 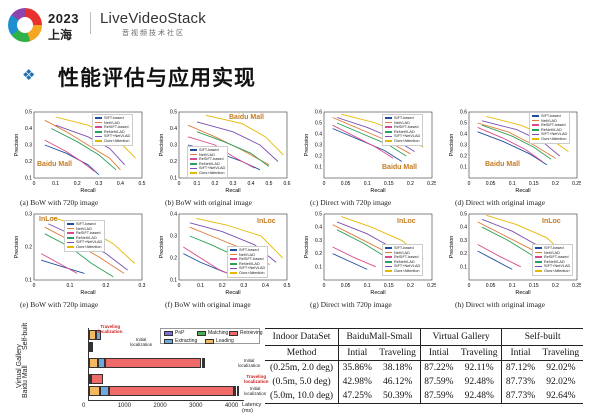 I want to click on table-cell: 87.22%, so click(x=439, y=368).